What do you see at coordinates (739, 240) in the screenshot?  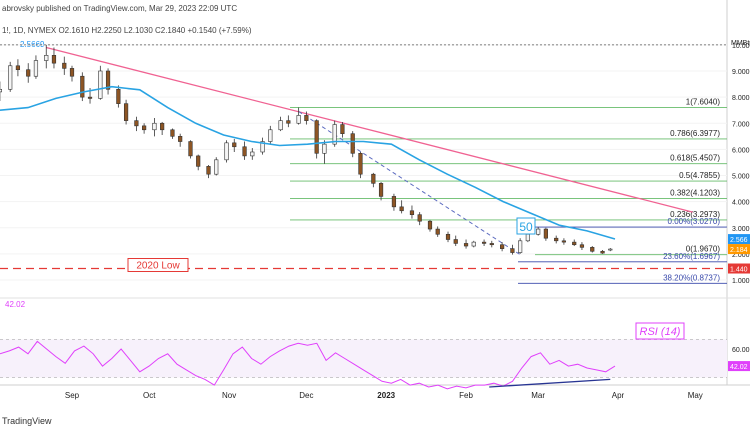 I see `price-tag-label: 2.566` at bounding box center [739, 240].